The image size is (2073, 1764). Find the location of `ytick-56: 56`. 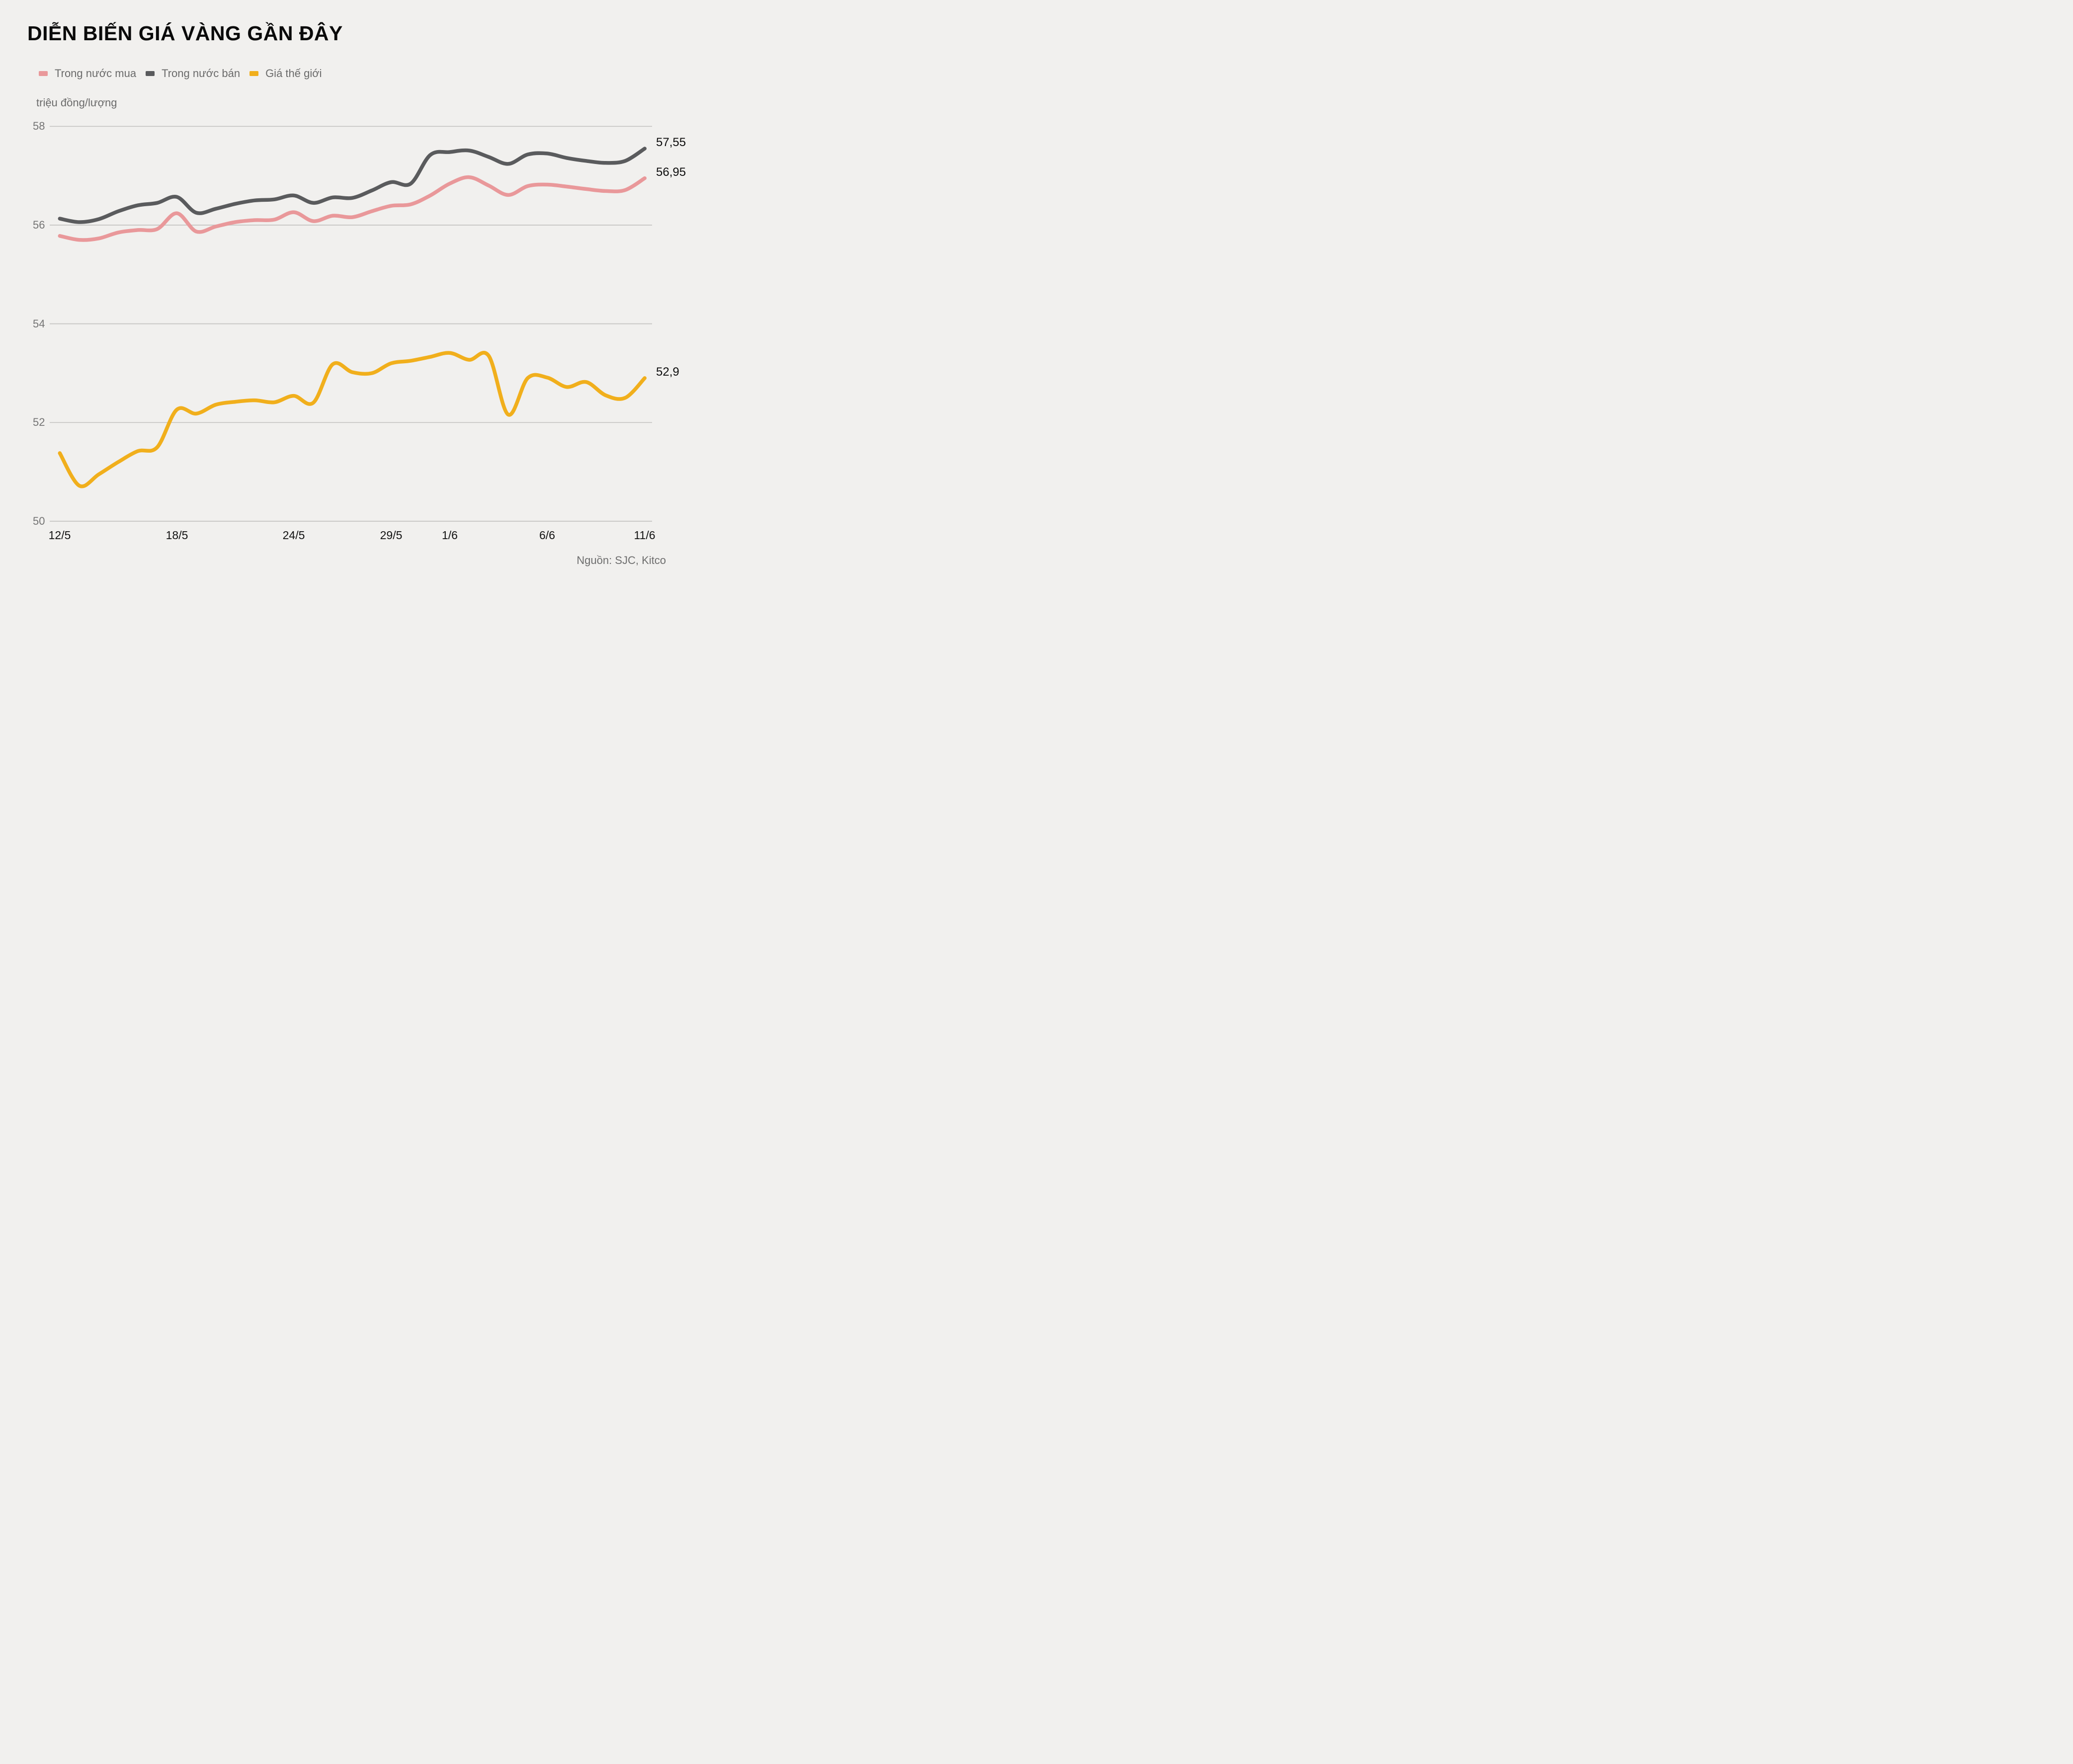

ytick-56: 56 is located at coordinates (39, 225).